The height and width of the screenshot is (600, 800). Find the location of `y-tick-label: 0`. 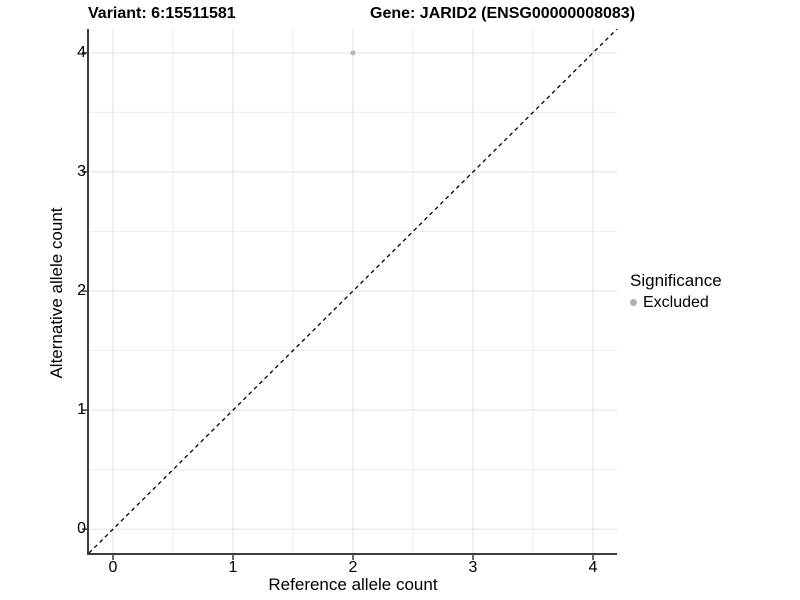

y-tick-label: 0 is located at coordinates (81, 529).